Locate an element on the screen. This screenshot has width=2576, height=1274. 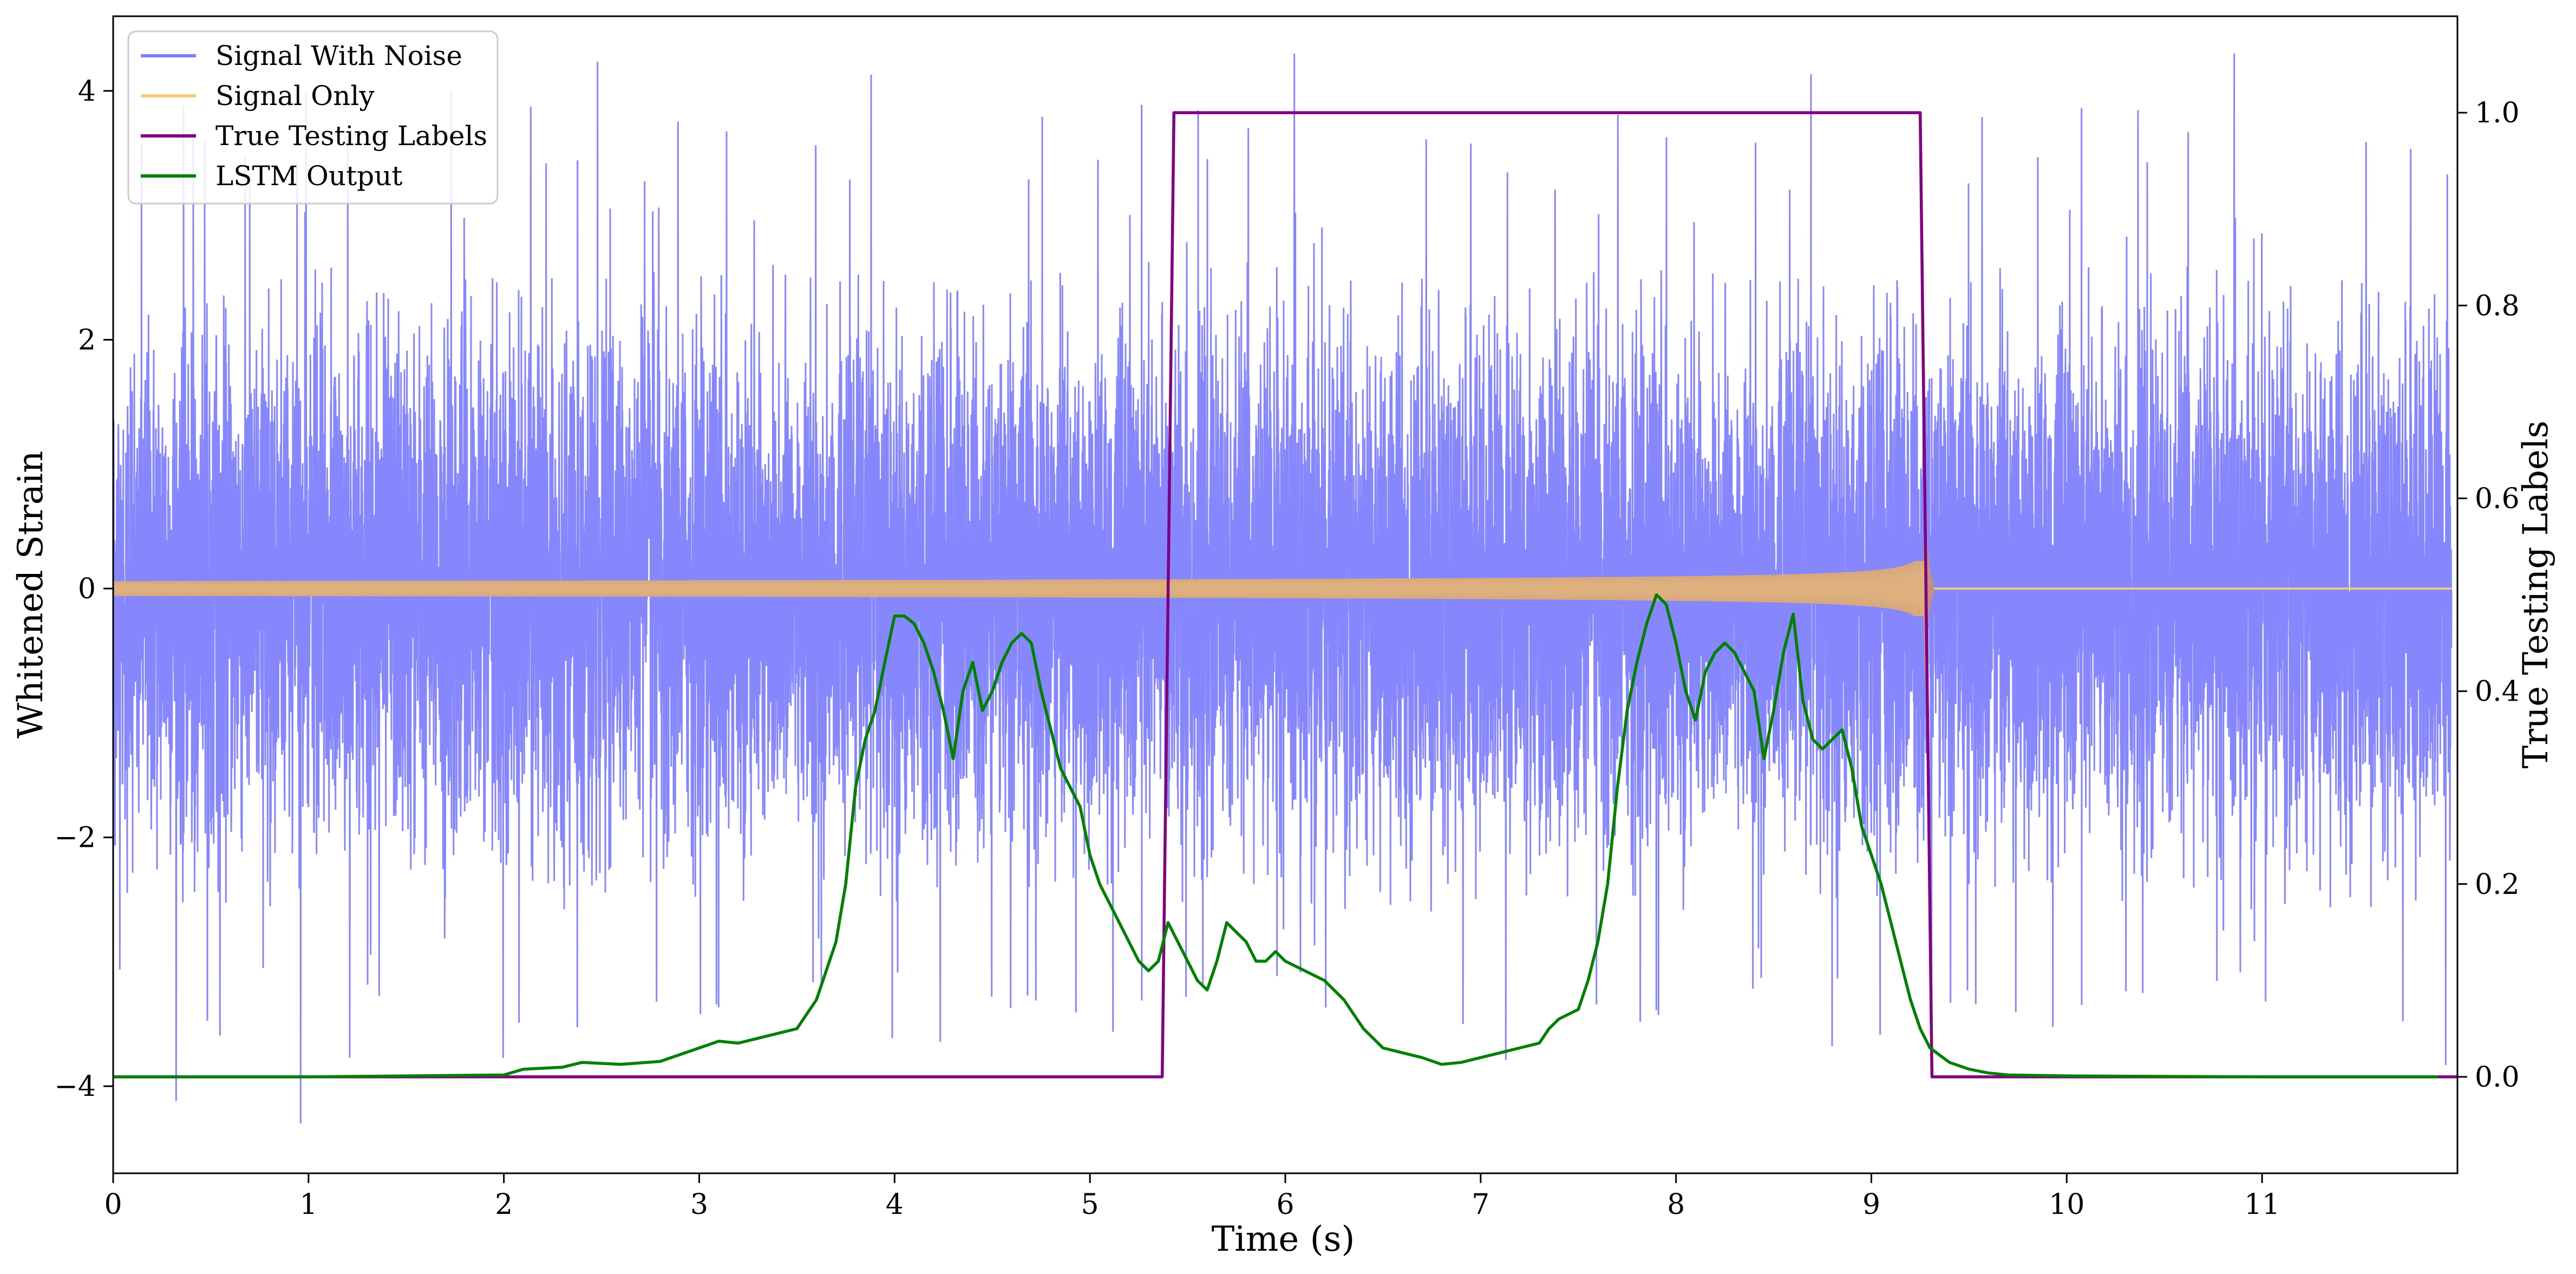
x-tick-label: 5 is located at coordinates (1090, 1204).